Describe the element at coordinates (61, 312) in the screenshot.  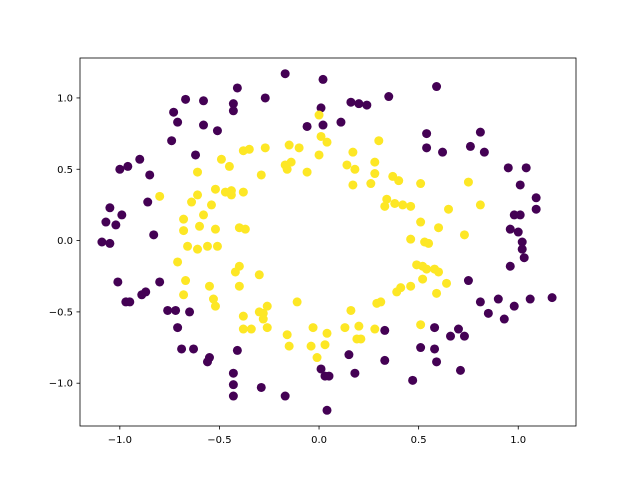
I see `y-tick-label: −0.5` at that location.